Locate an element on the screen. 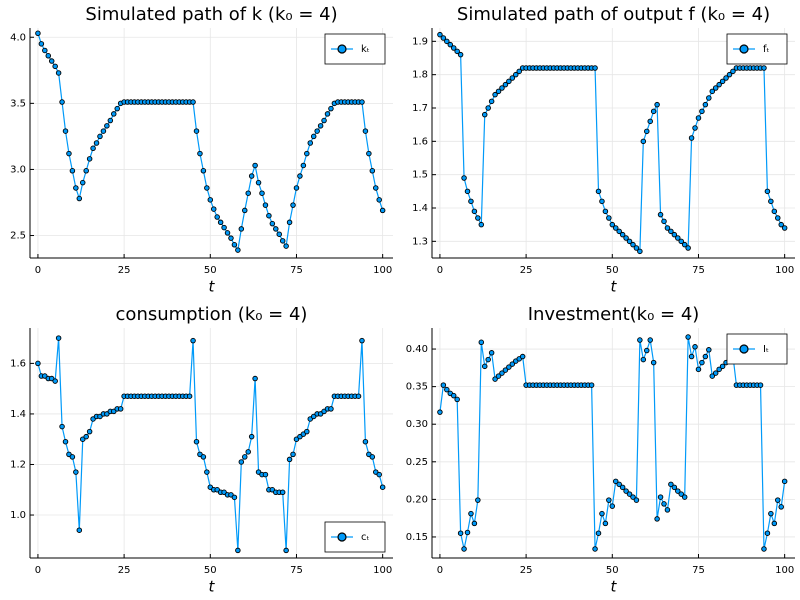 The image size is (800, 600). legend-label: kₜ is located at coordinates (365, 49).